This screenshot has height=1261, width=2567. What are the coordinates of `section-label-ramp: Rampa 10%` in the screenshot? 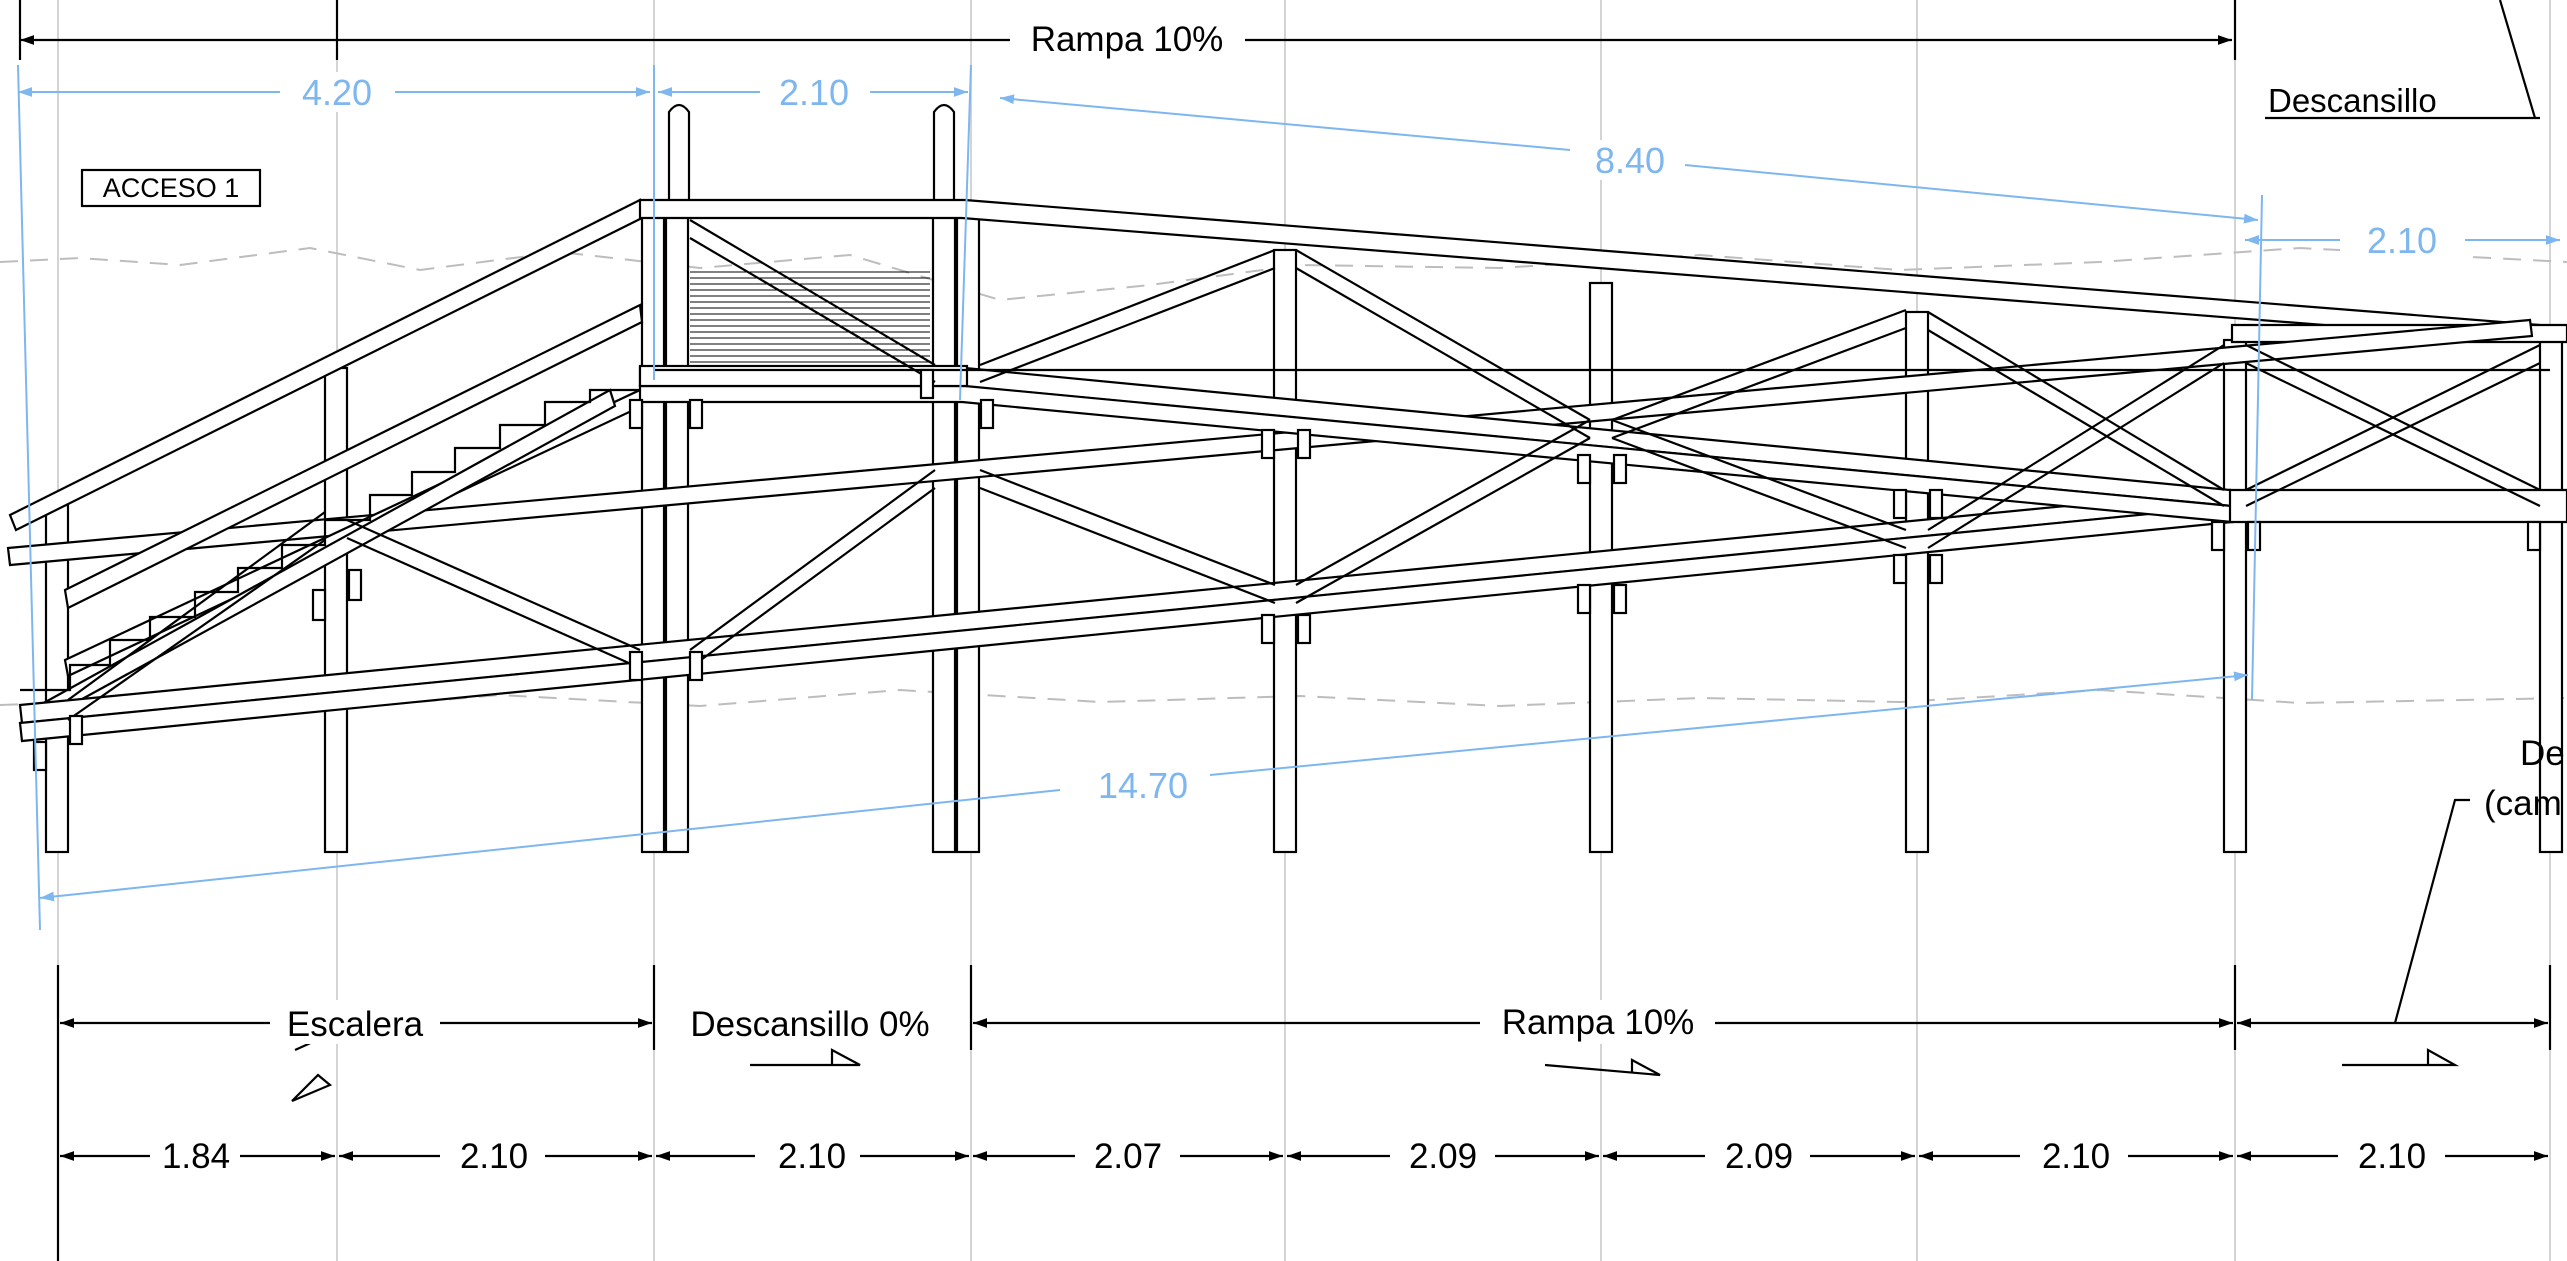 It's located at (1598, 1022).